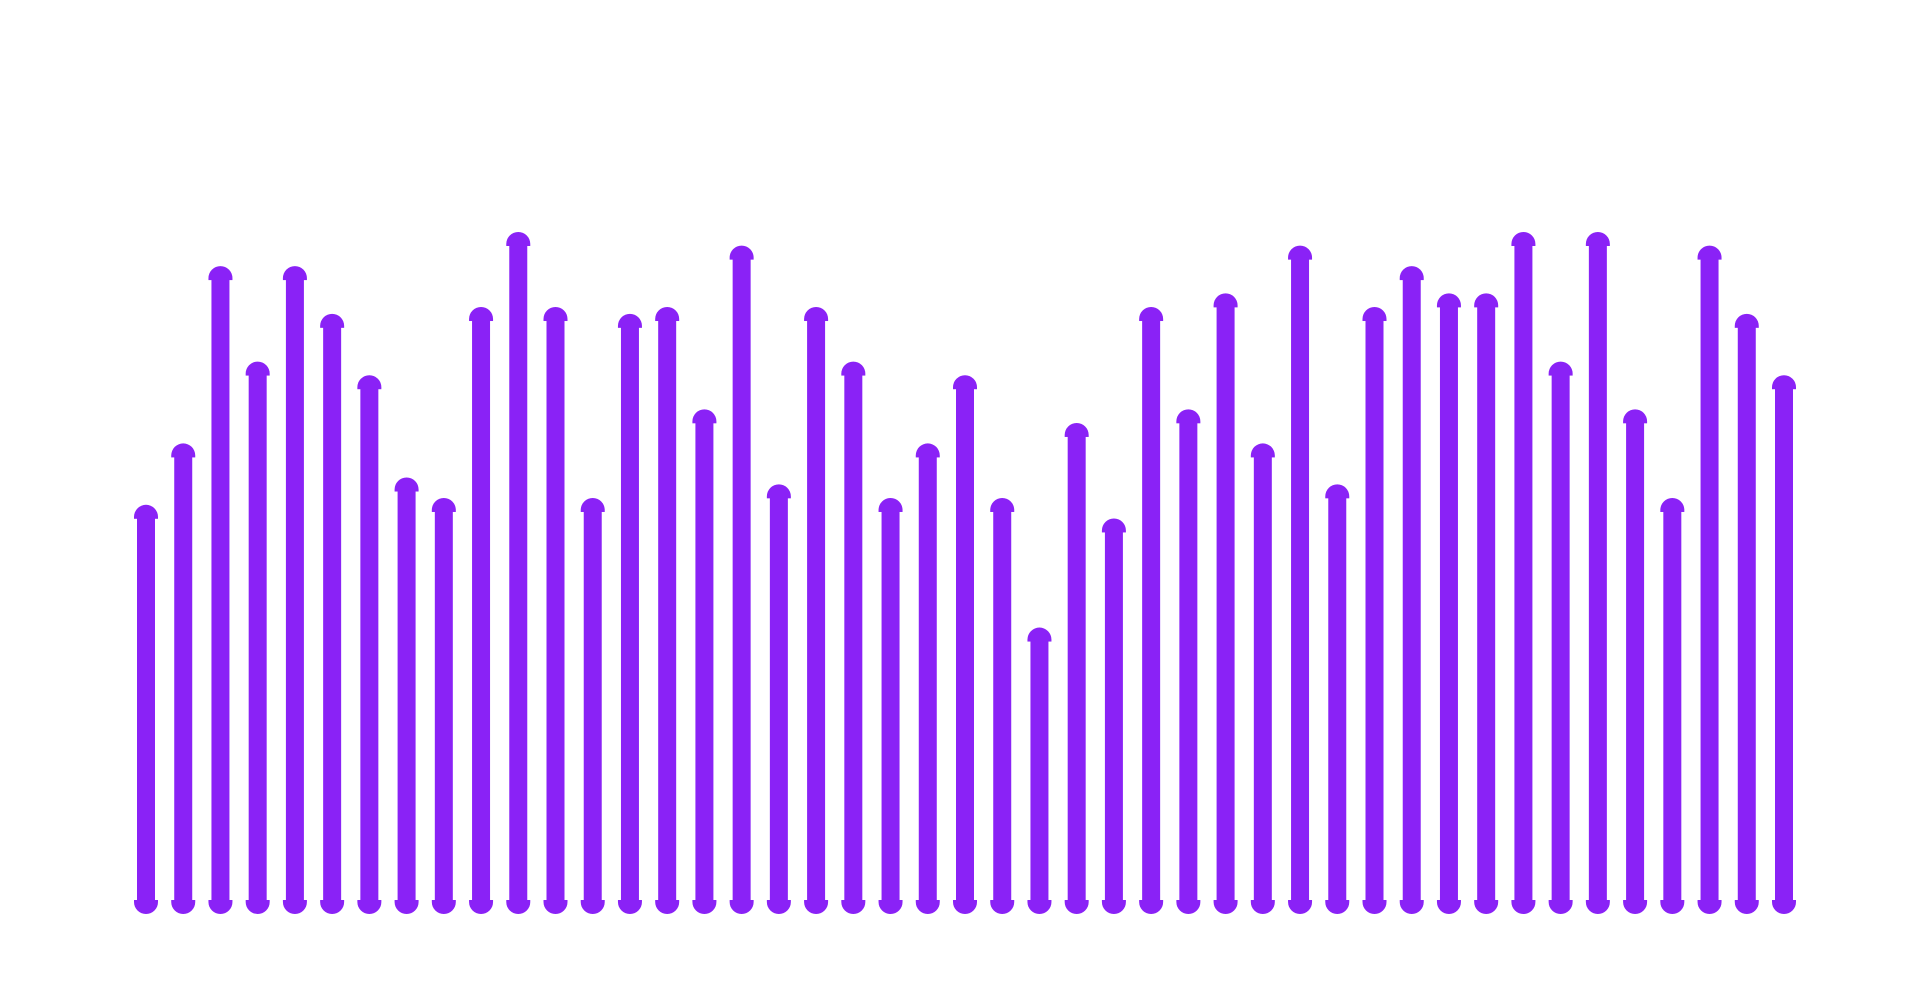 This screenshot has width=1916, height=995. What do you see at coordinates (1422, 590) in the screenshot?
I see `bar-35-edge-right` at bounding box center [1422, 590].